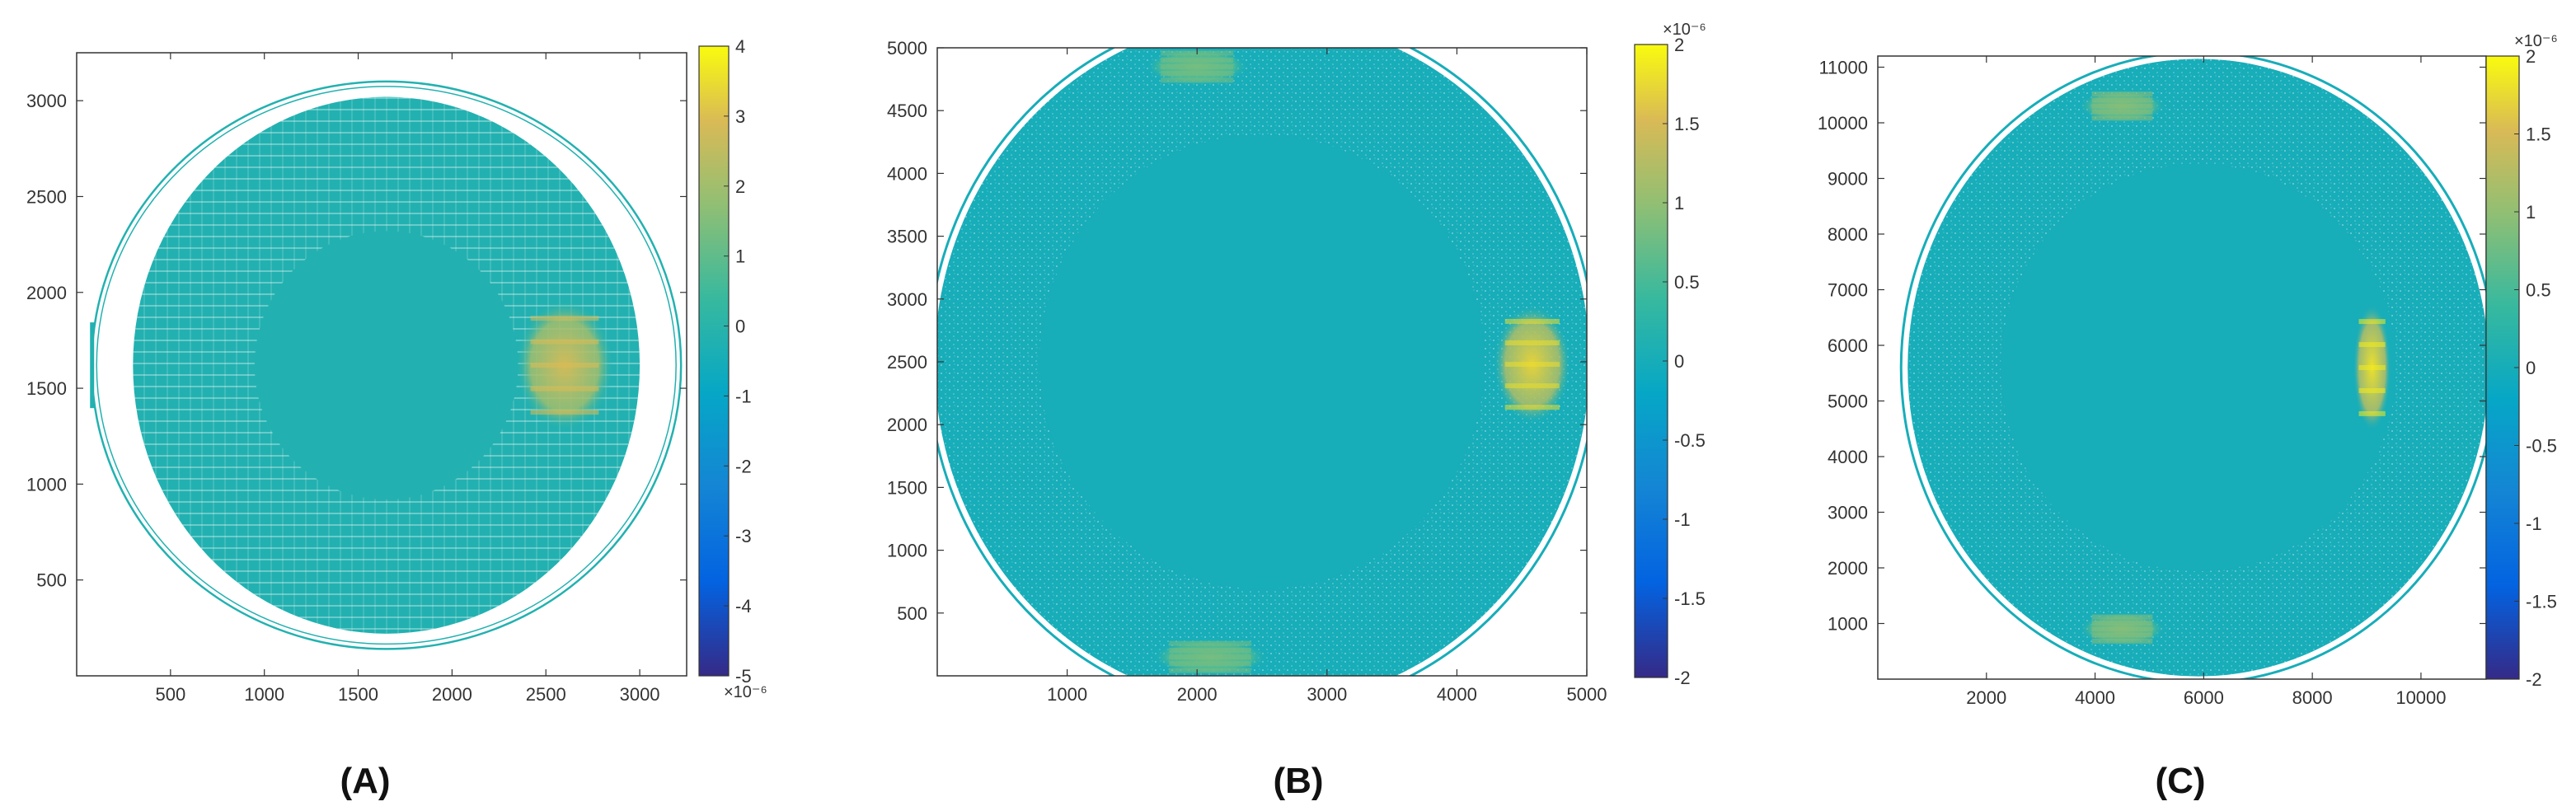  I want to click on y-tick-label: 8000, so click(1848, 234).